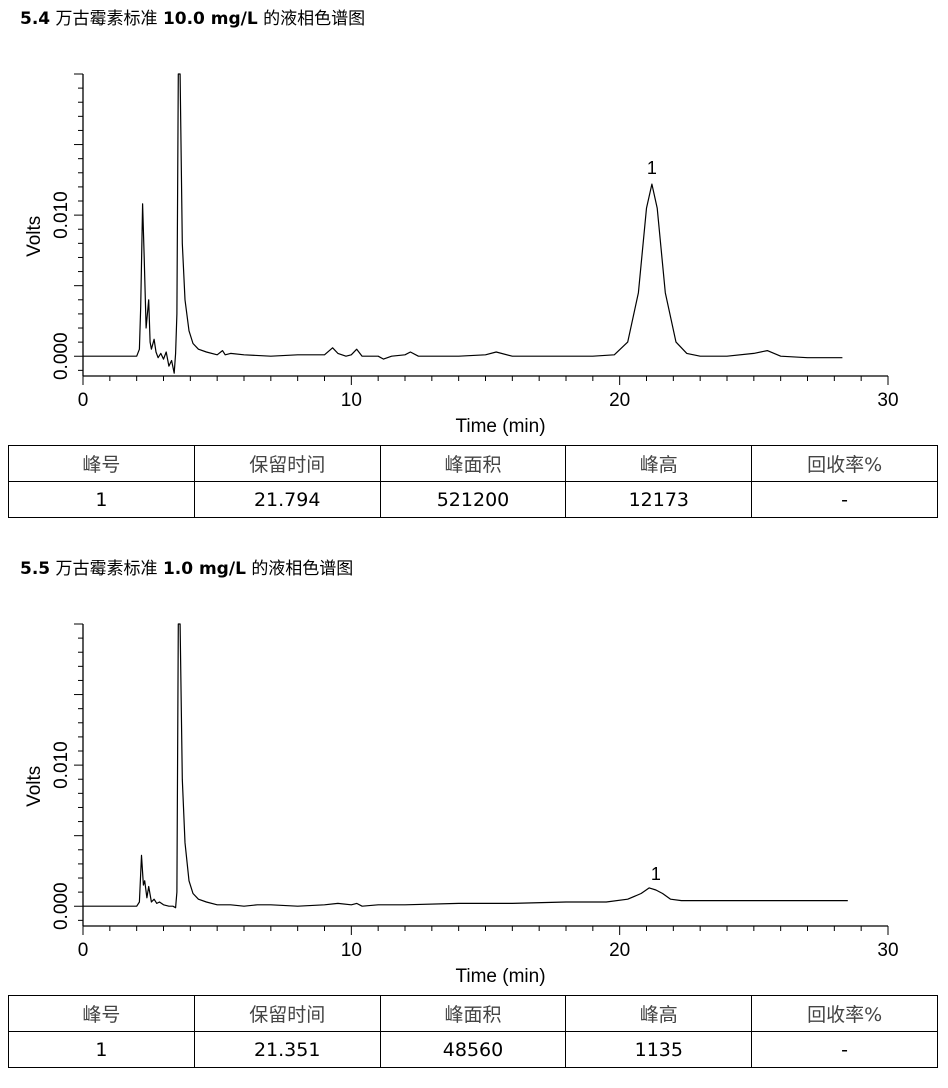 The width and height of the screenshot is (948, 1088). I want to click on cell-retention-time: 21.351, so click(287, 1049).